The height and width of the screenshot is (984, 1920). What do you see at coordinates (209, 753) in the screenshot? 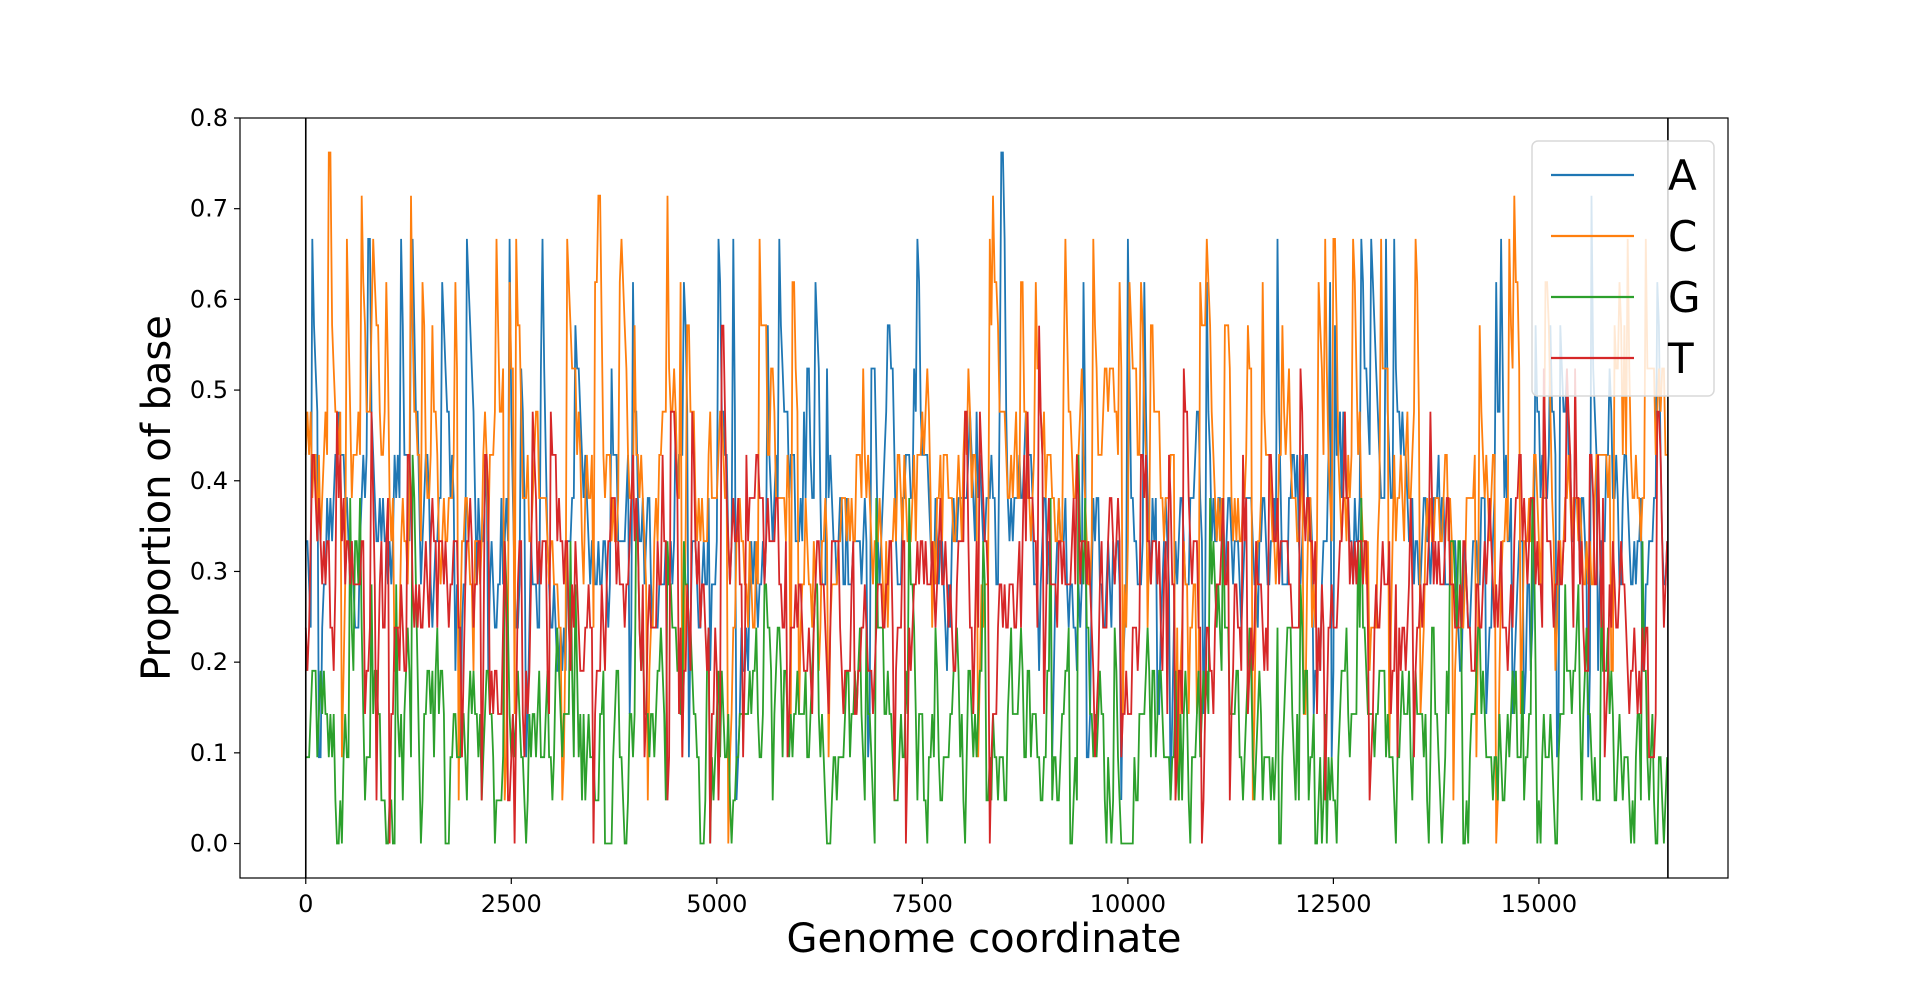
I see `y-tick-label: 0.1` at bounding box center [209, 753].